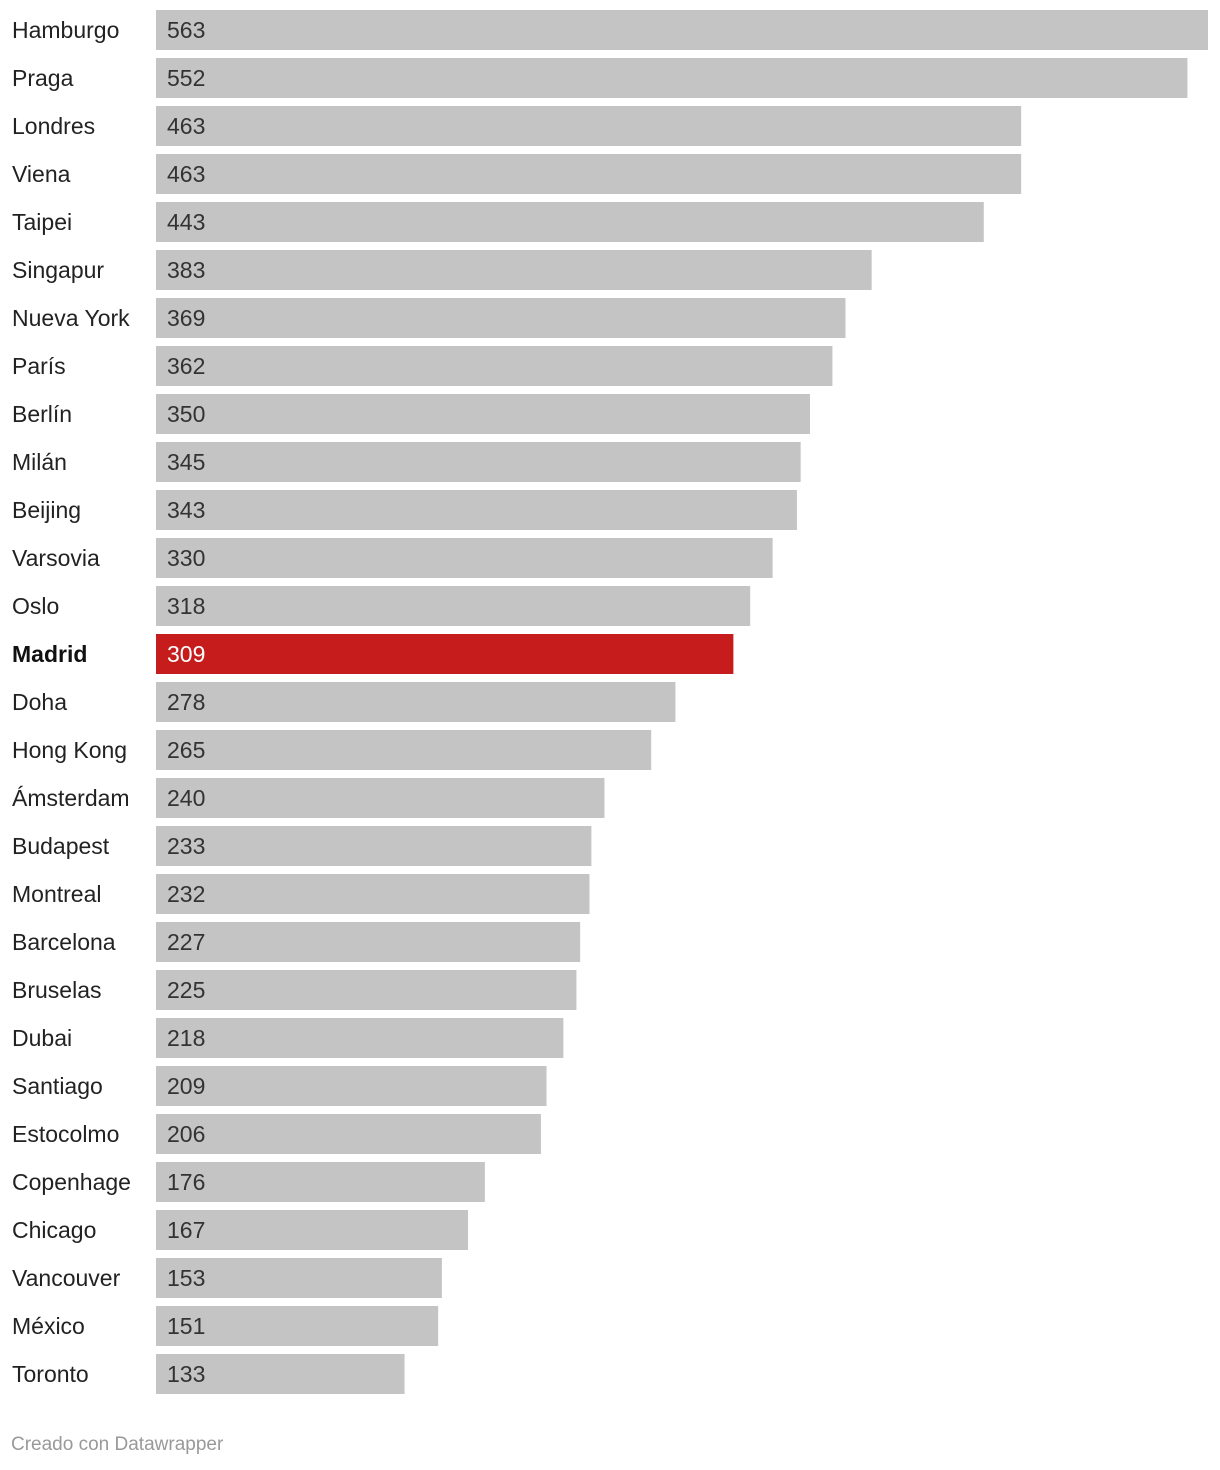 This screenshot has height=1470, width=1220. What do you see at coordinates (186, 1374) in the screenshot?
I see `value-label-toronto: 133` at bounding box center [186, 1374].